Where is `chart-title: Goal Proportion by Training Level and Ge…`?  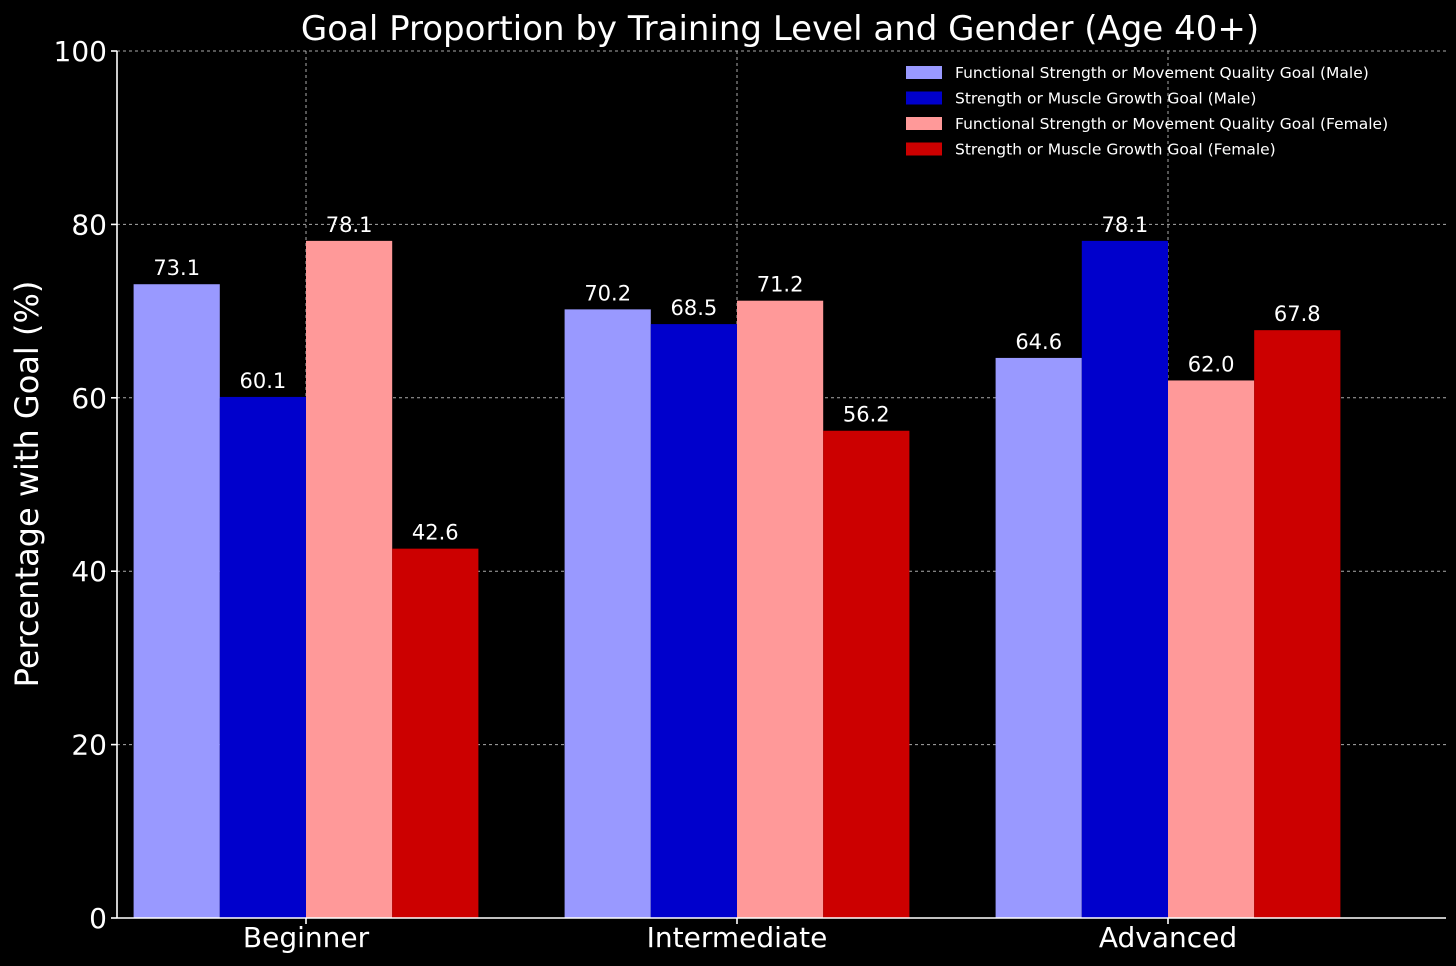 chart-title: Goal Proportion by Training Level and Ge… is located at coordinates (780, 29).